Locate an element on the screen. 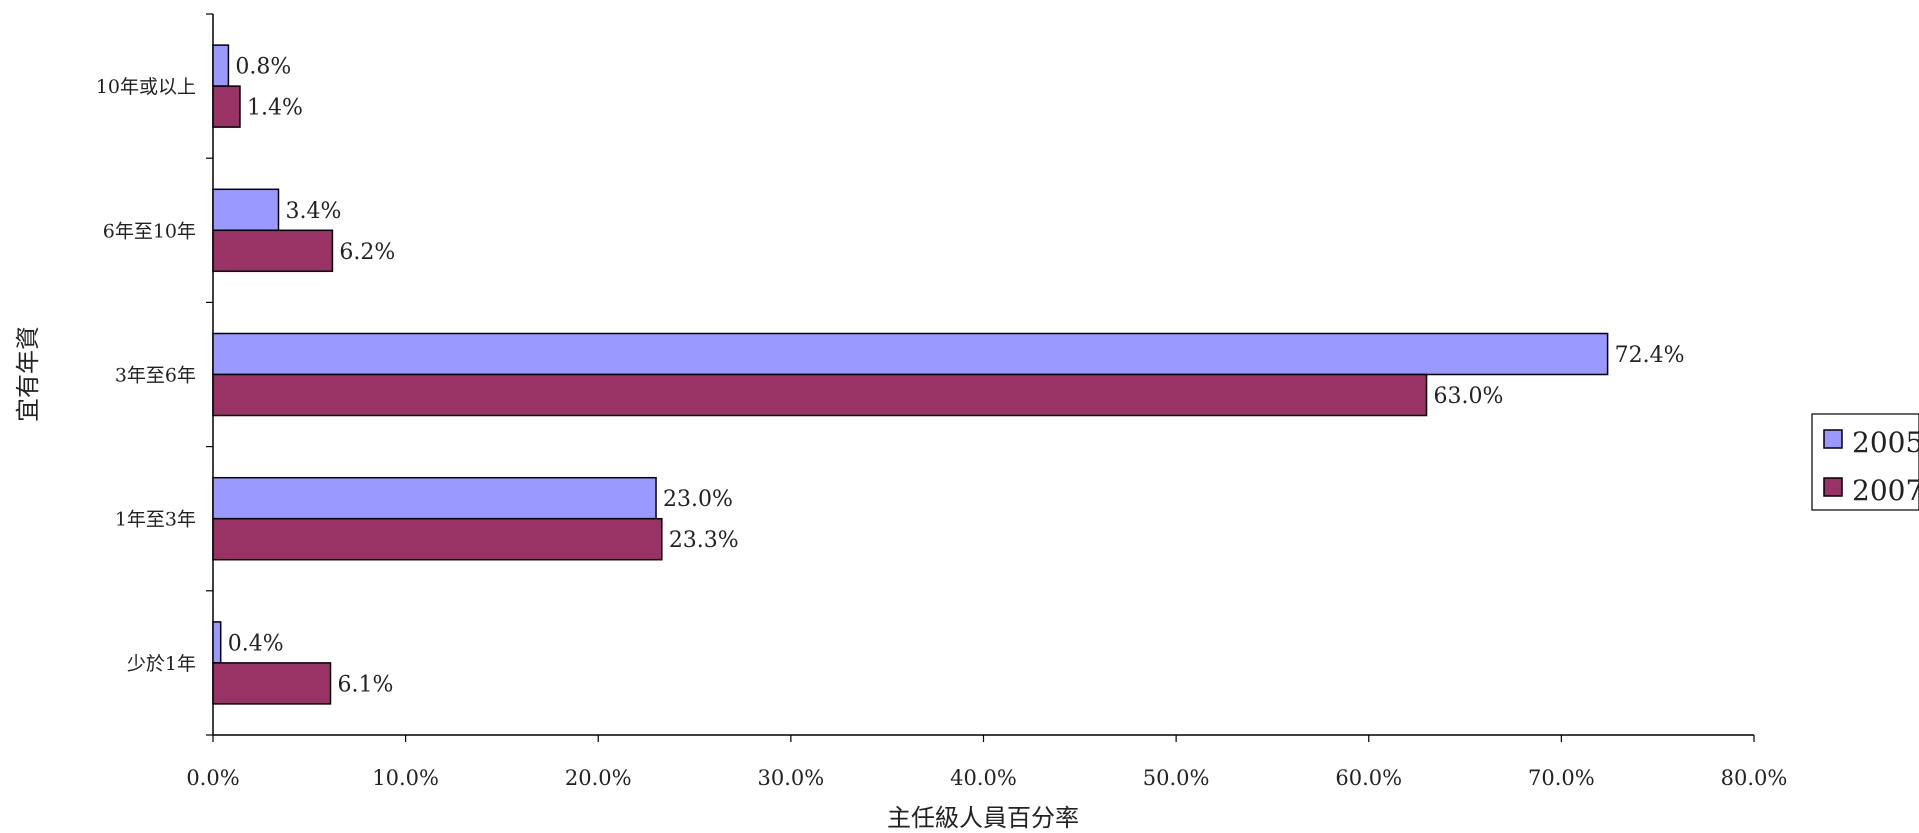  x-tick-label: 30.0% is located at coordinates (791, 778).